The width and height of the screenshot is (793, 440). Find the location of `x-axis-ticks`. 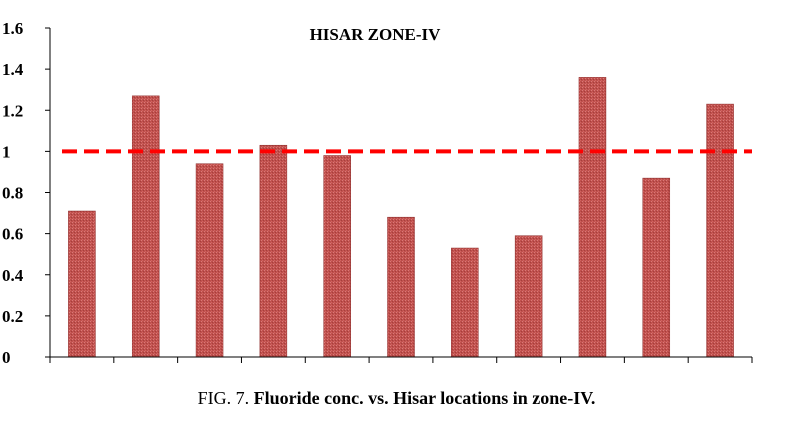

x-axis-ticks is located at coordinates (401, 360).